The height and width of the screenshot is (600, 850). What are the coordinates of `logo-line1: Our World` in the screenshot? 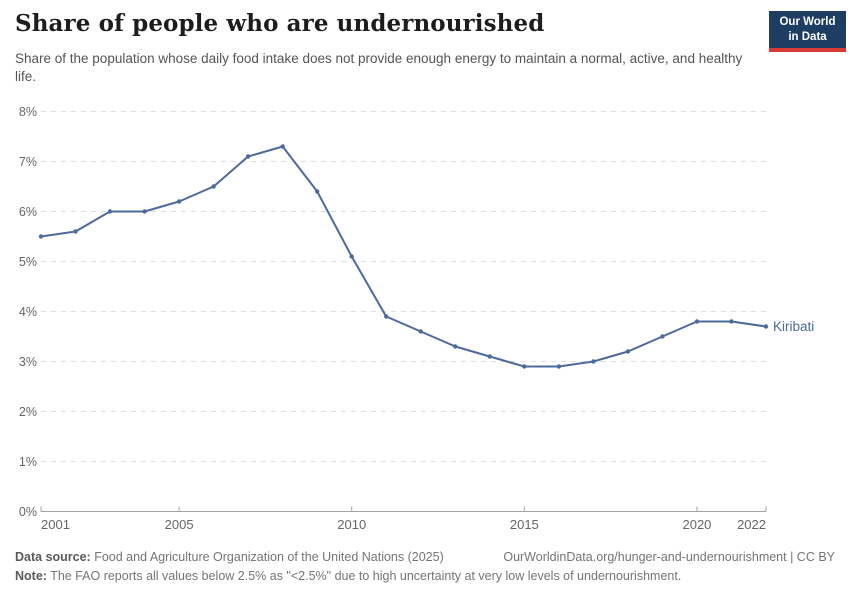 It's located at (807, 22).